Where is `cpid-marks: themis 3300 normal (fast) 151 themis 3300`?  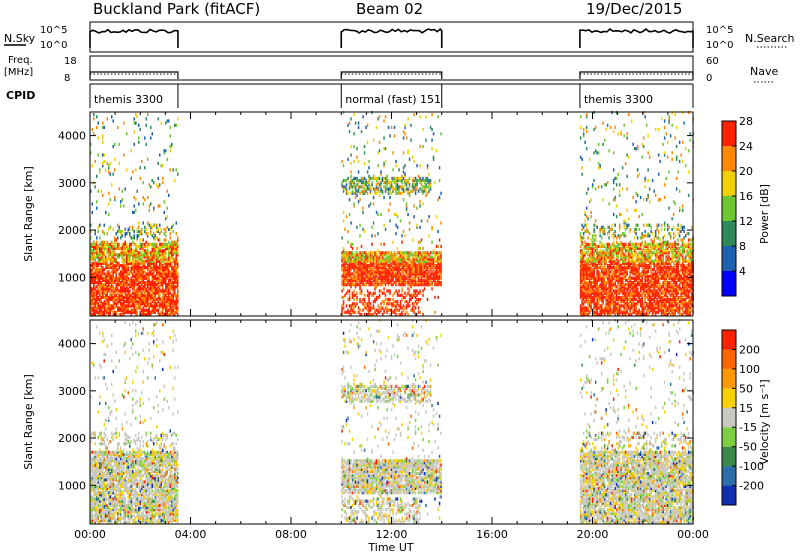 cpid-marks: themis 3300 normal (fast) 151 themis 3300 is located at coordinates (391, 96).